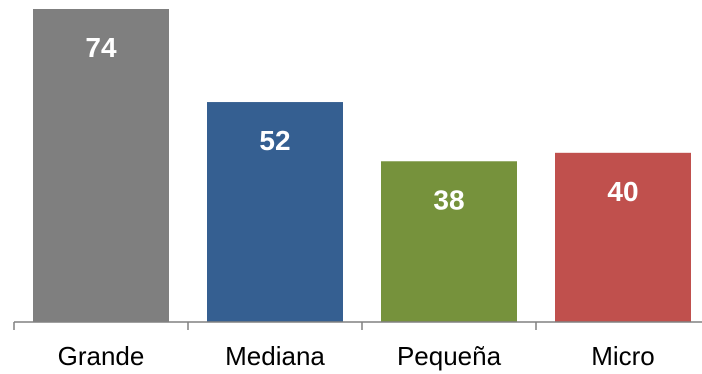  What do you see at coordinates (623, 356) in the screenshot?
I see `category-label-micro: Micro` at bounding box center [623, 356].